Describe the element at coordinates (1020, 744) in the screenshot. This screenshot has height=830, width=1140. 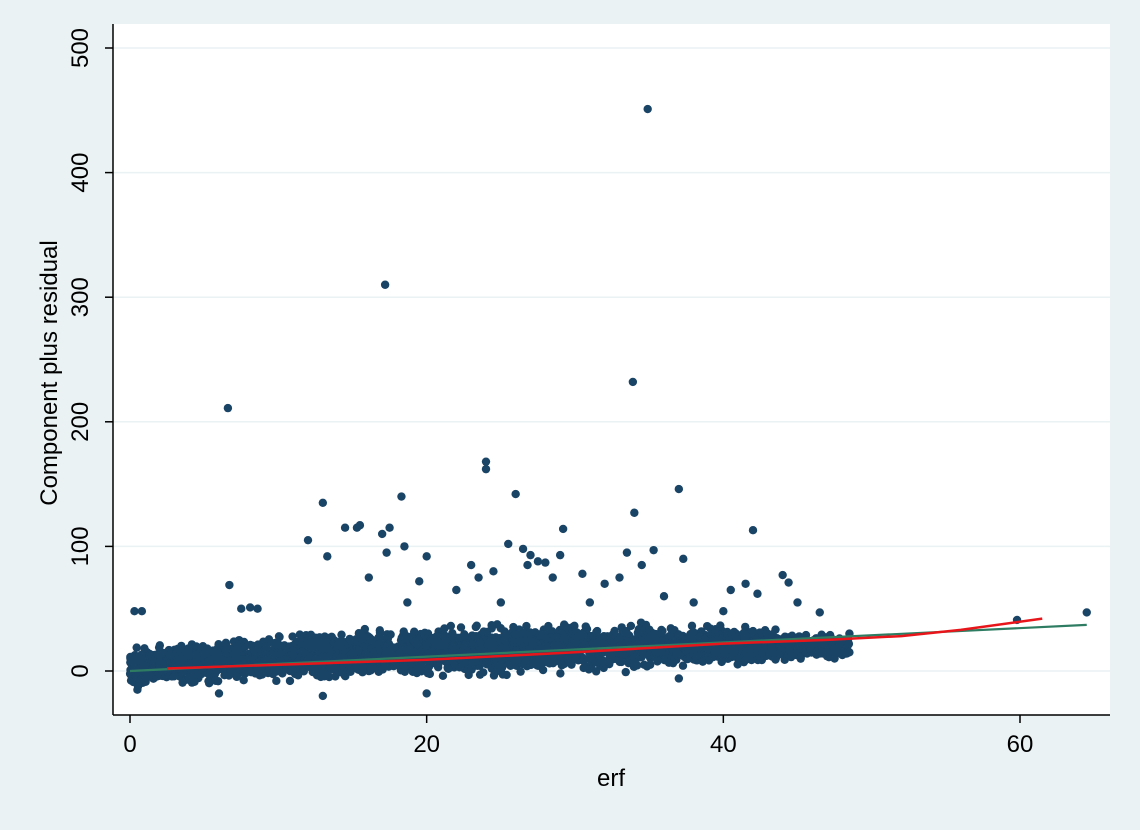
I see `x-tick-label: 60` at that location.